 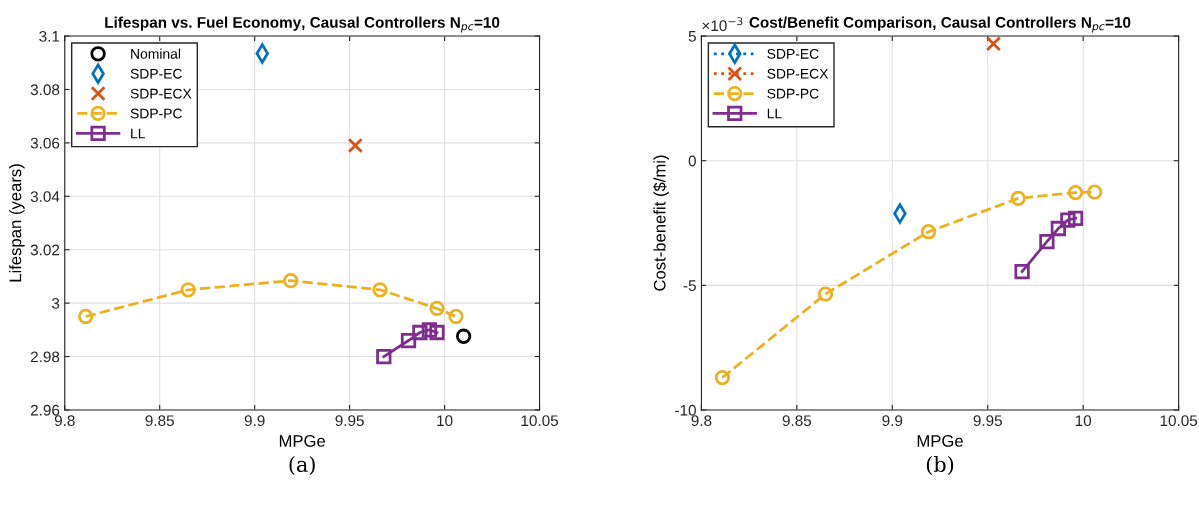 I want to click on y-tick-label: 5, so click(x=692, y=36).